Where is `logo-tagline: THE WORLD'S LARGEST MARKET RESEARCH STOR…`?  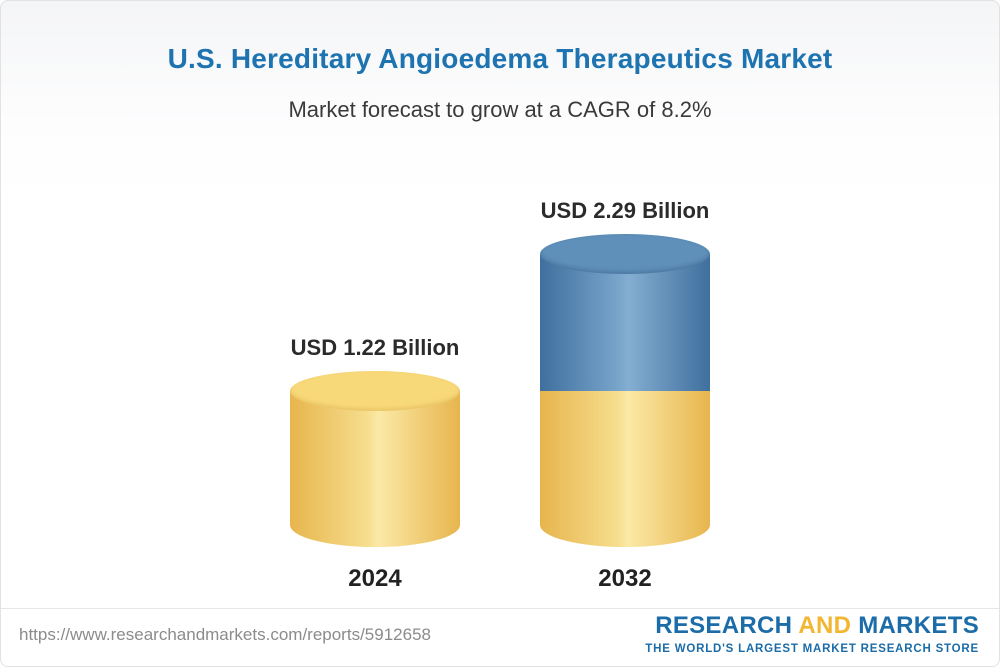
logo-tagline: THE WORLD'S LARGEST MARKET RESEARCH STOR… is located at coordinates (812, 649).